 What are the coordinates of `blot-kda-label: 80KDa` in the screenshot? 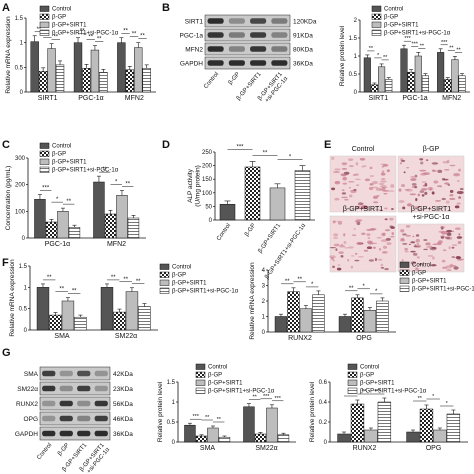 It's located at (303, 50).